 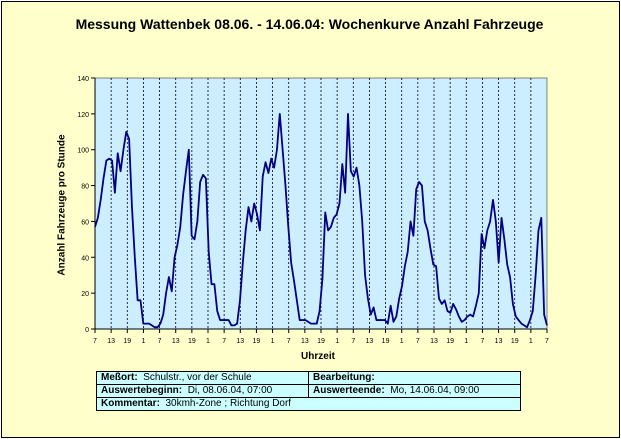 What do you see at coordinates (130, 403) in the screenshot?
I see `kommentar-label: Kommentar:` at bounding box center [130, 403].